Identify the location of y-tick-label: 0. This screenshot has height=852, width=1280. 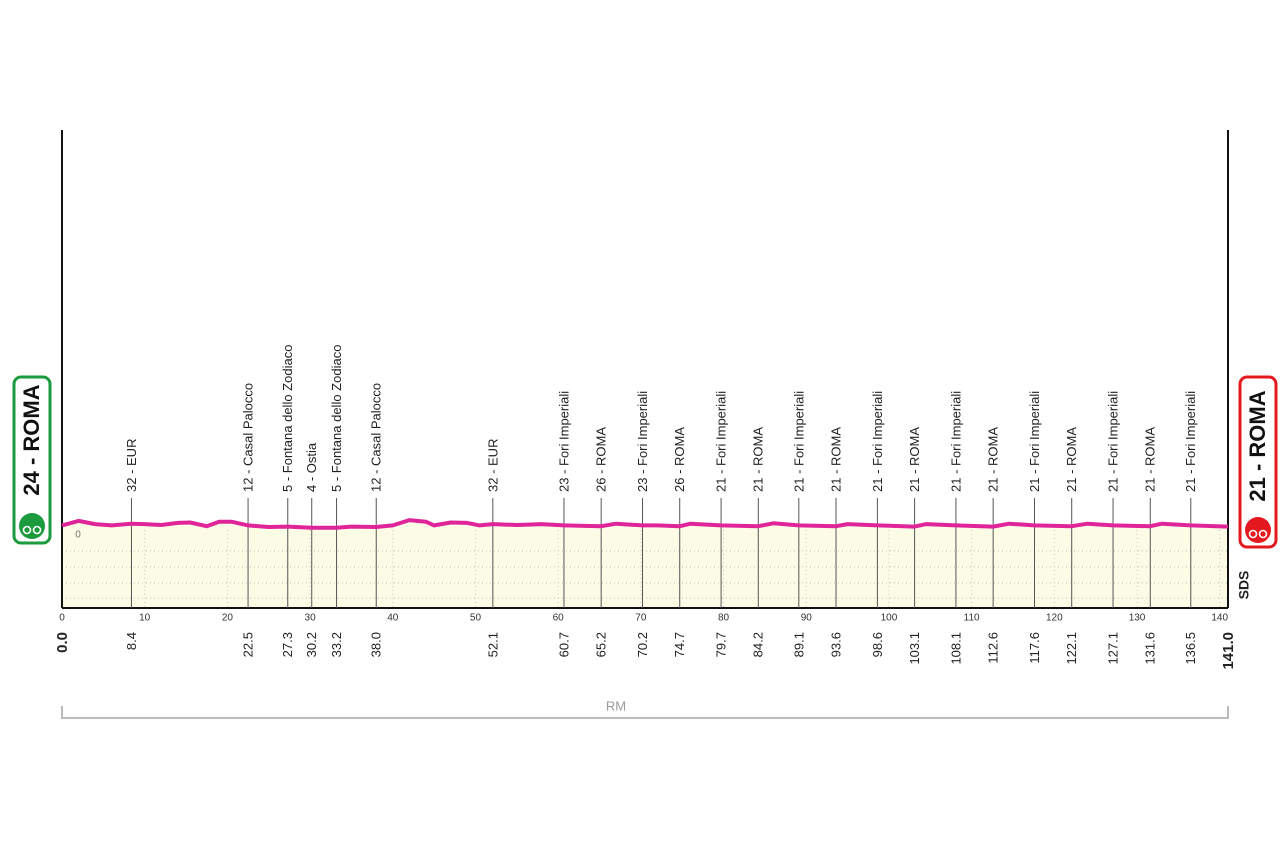
(78, 535).